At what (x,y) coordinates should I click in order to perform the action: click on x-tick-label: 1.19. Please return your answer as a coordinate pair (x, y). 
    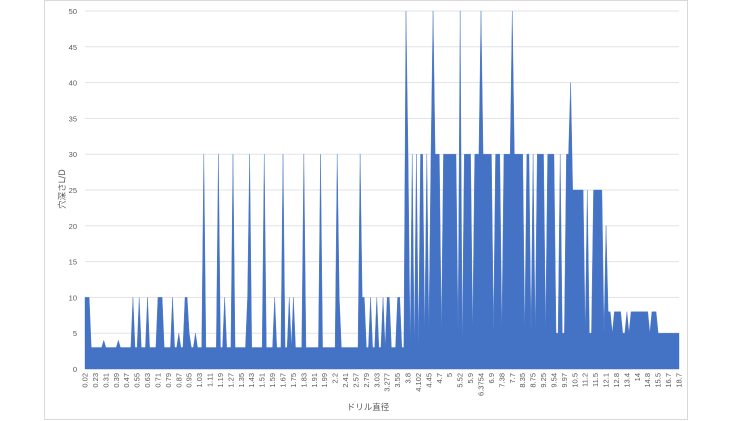
    Looking at the image, I should click on (220, 380).